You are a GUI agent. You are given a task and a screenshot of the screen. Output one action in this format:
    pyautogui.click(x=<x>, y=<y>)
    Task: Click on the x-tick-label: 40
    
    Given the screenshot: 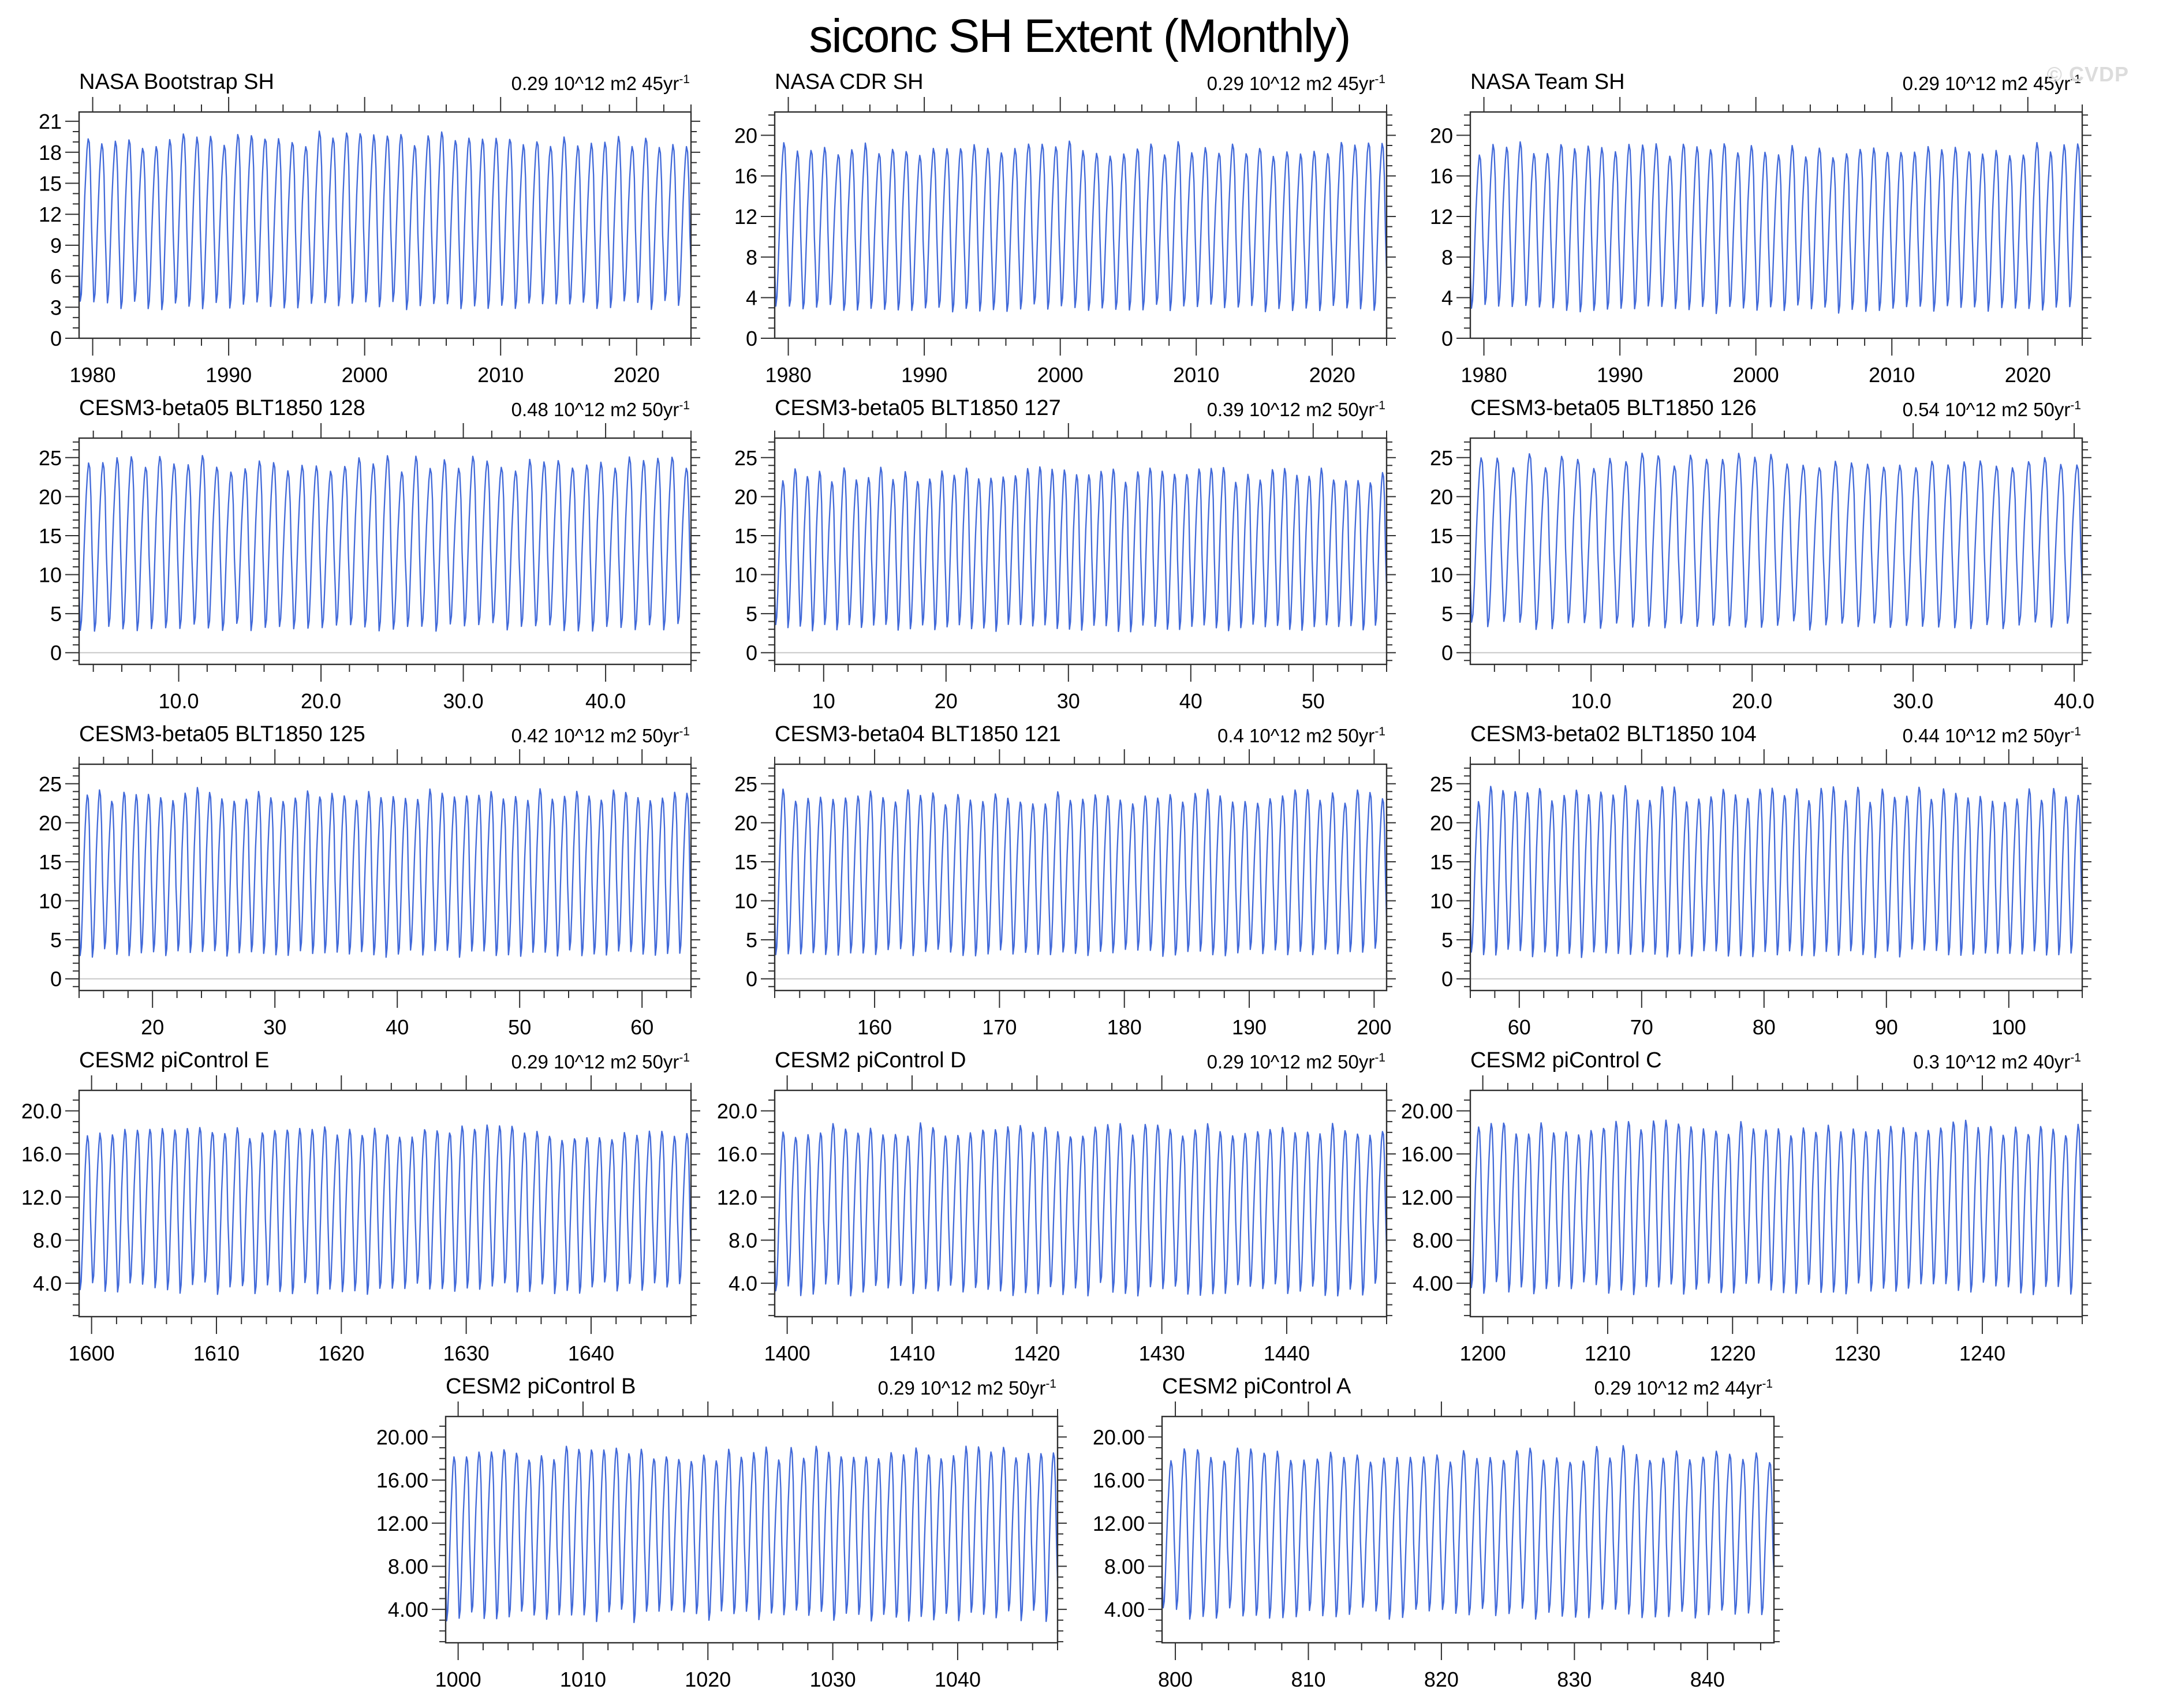 What is the action you would take?
    pyautogui.click(x=1190, y=701)
    